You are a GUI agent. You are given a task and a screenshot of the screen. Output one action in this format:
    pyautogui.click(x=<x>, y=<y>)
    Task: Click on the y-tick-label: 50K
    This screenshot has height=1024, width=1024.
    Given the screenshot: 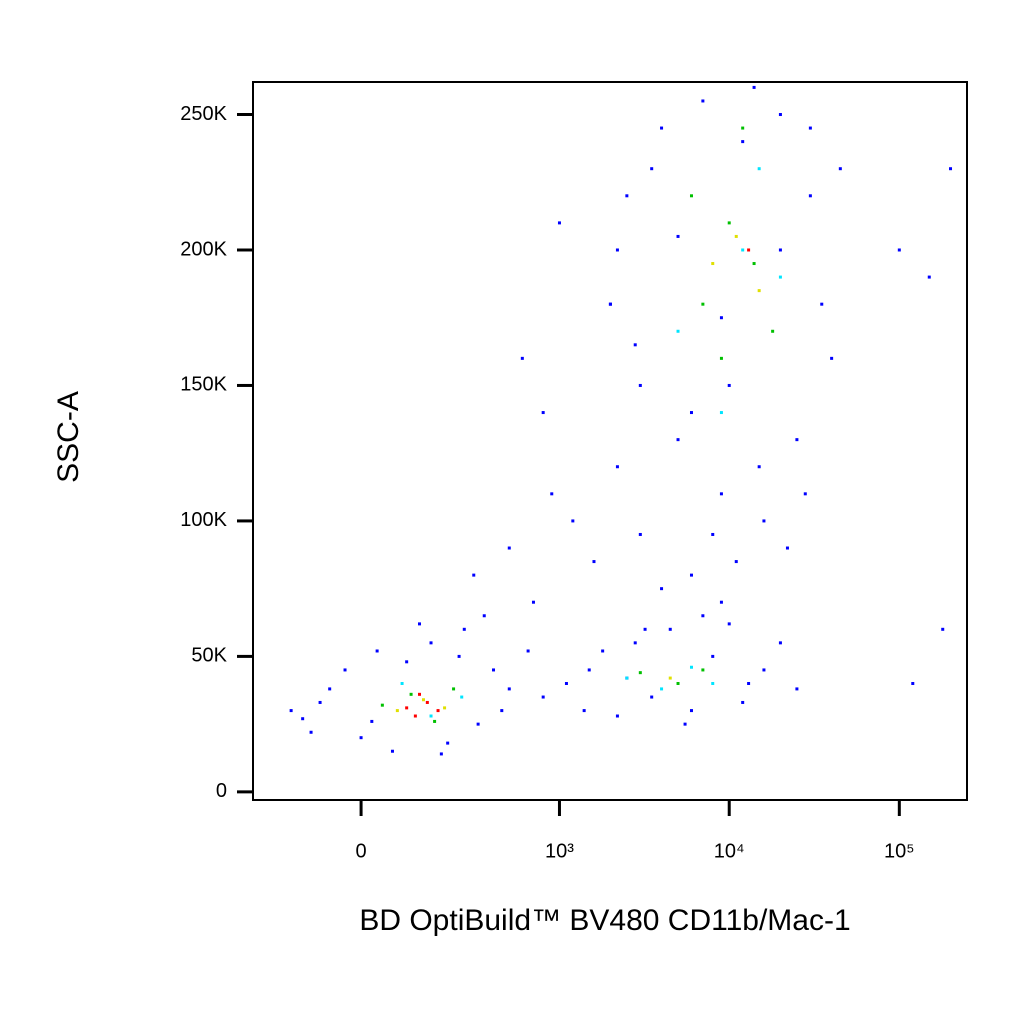 What is the action you would take?
    pyautogui.click(x=209, y=656)
    